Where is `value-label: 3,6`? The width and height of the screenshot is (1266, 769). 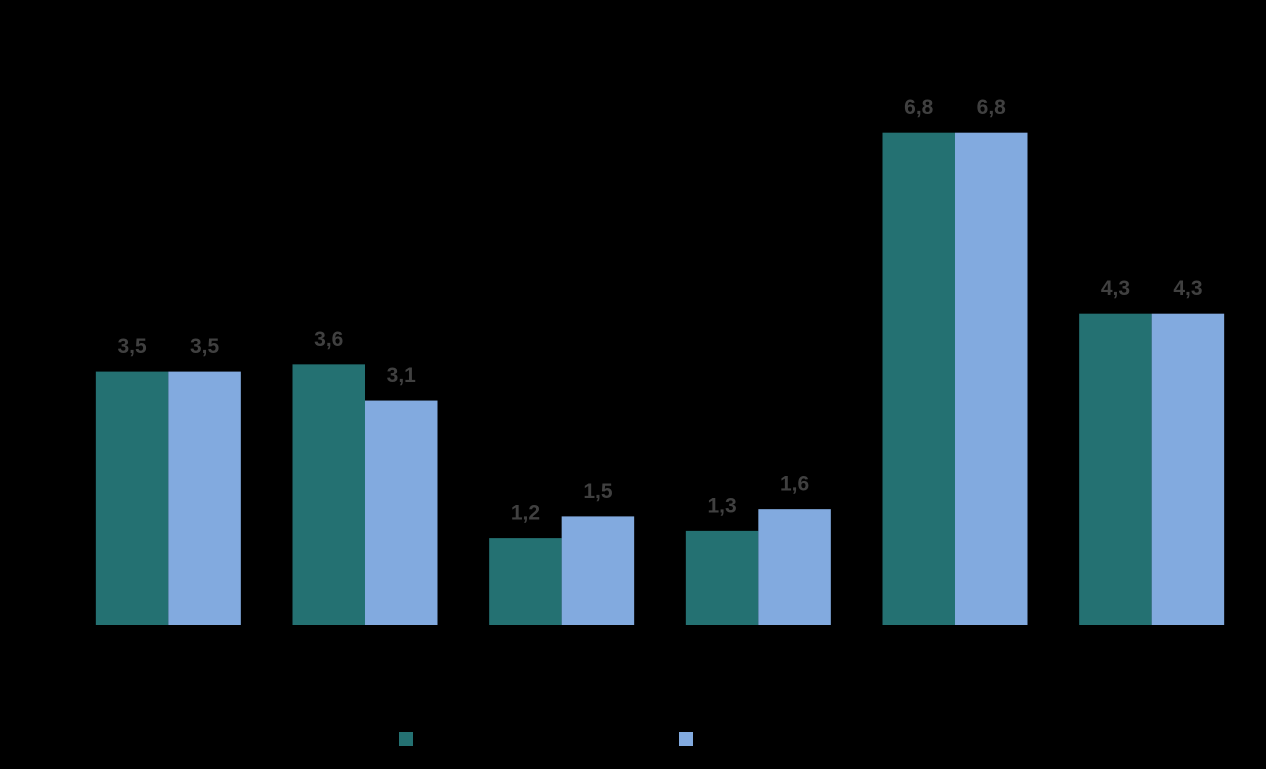
value-label: 3,6 is located at coordinates (328, 339).